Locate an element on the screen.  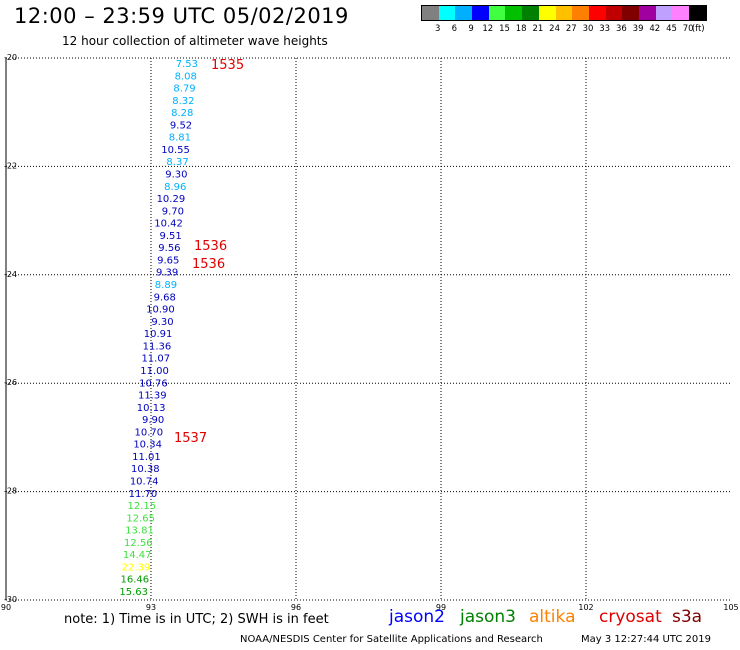
swh-observation: 7.53 is located at coordinates (187, 64).